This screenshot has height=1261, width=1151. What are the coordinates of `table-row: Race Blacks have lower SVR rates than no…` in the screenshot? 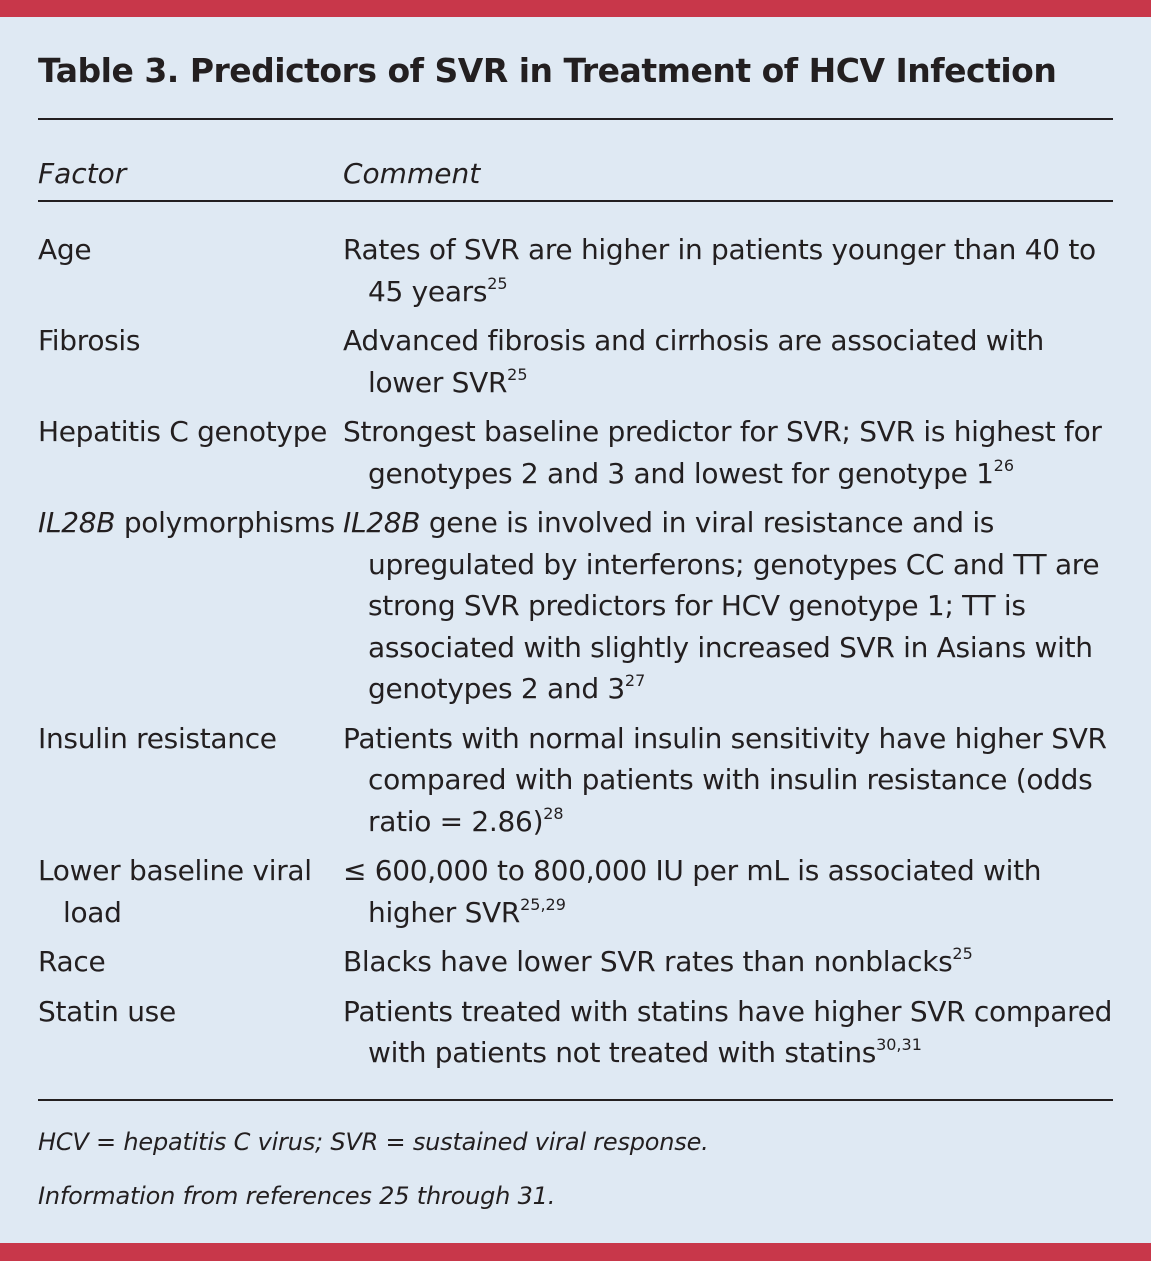 It's located at (578, 962).